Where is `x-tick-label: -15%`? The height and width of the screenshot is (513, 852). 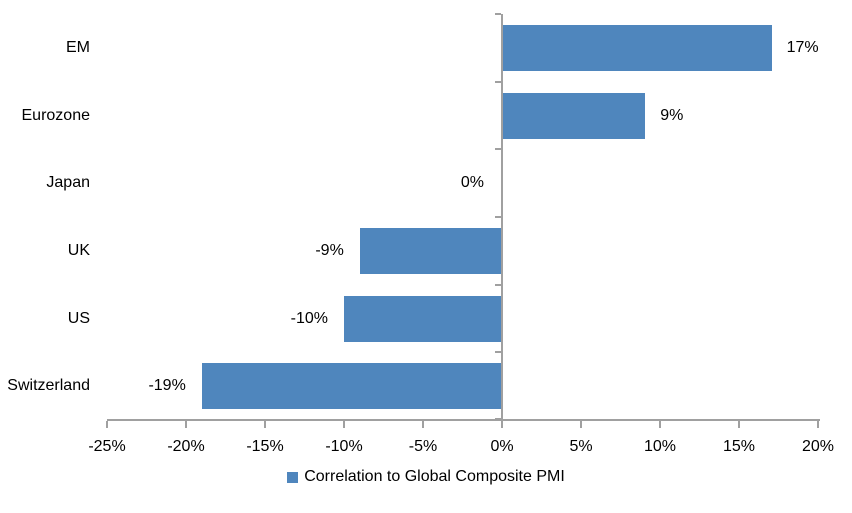
x-tick-label: -15% is located at coordinates (265, 446).